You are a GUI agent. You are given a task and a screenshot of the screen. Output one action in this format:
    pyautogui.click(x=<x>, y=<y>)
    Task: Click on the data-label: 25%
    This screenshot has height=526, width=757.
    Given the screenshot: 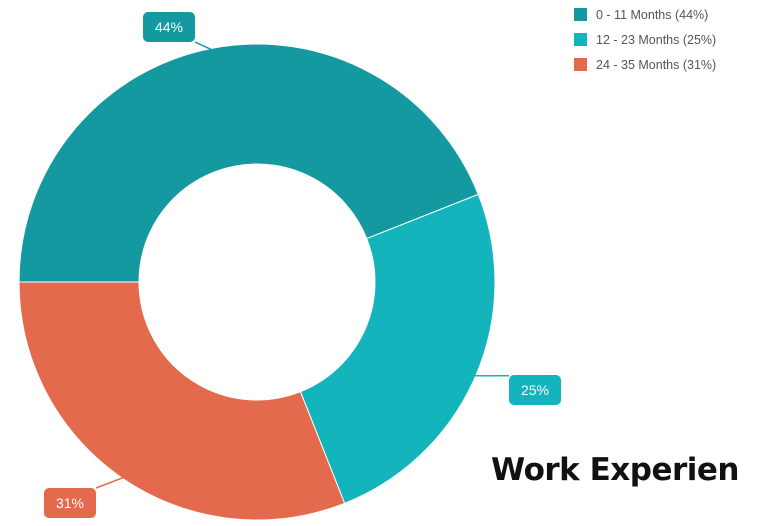 What is the action you would take?
    pyautogui.click(x=535, y=390)
    